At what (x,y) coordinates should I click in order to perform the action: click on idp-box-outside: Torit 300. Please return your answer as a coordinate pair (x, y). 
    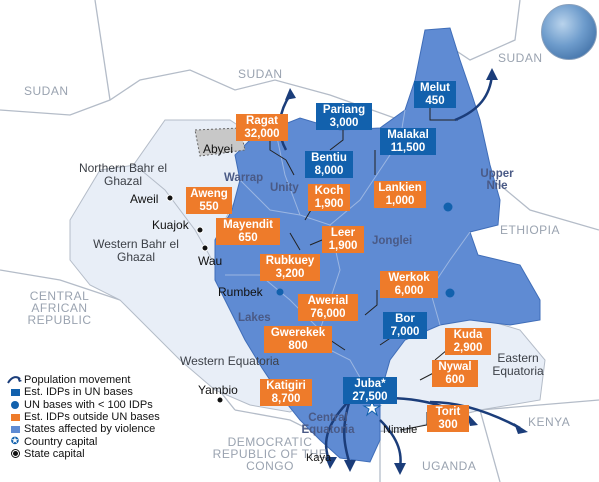
    Looking at the image, I should click on (448, 418).